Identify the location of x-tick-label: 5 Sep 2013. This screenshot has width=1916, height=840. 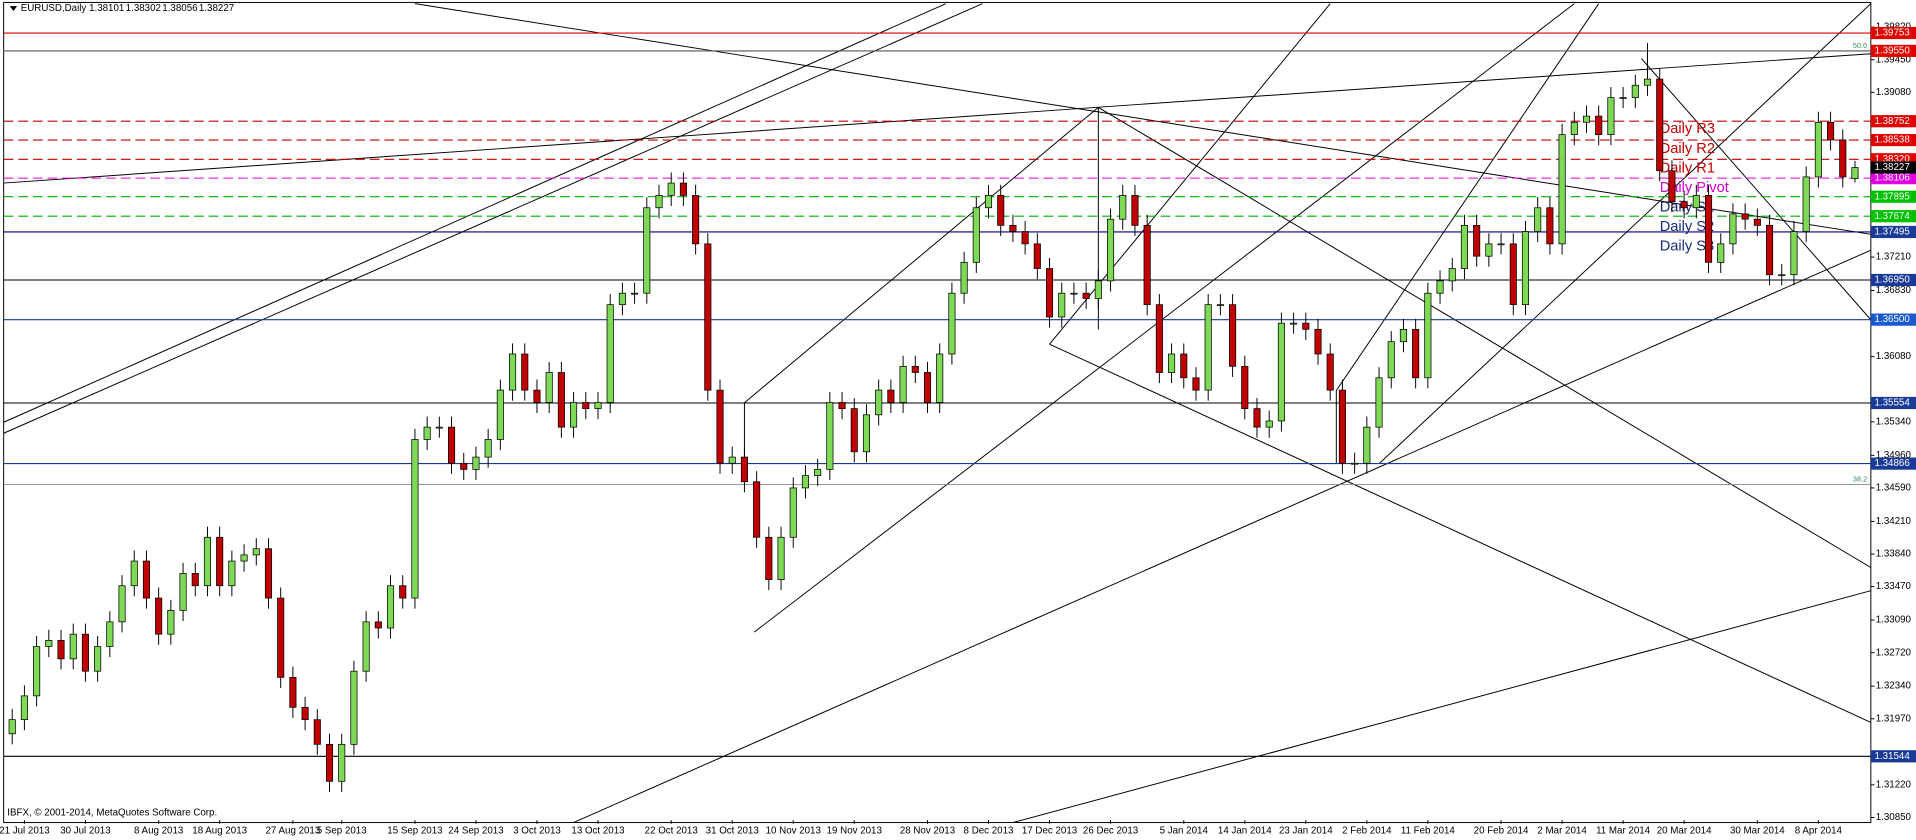
(342, 831).